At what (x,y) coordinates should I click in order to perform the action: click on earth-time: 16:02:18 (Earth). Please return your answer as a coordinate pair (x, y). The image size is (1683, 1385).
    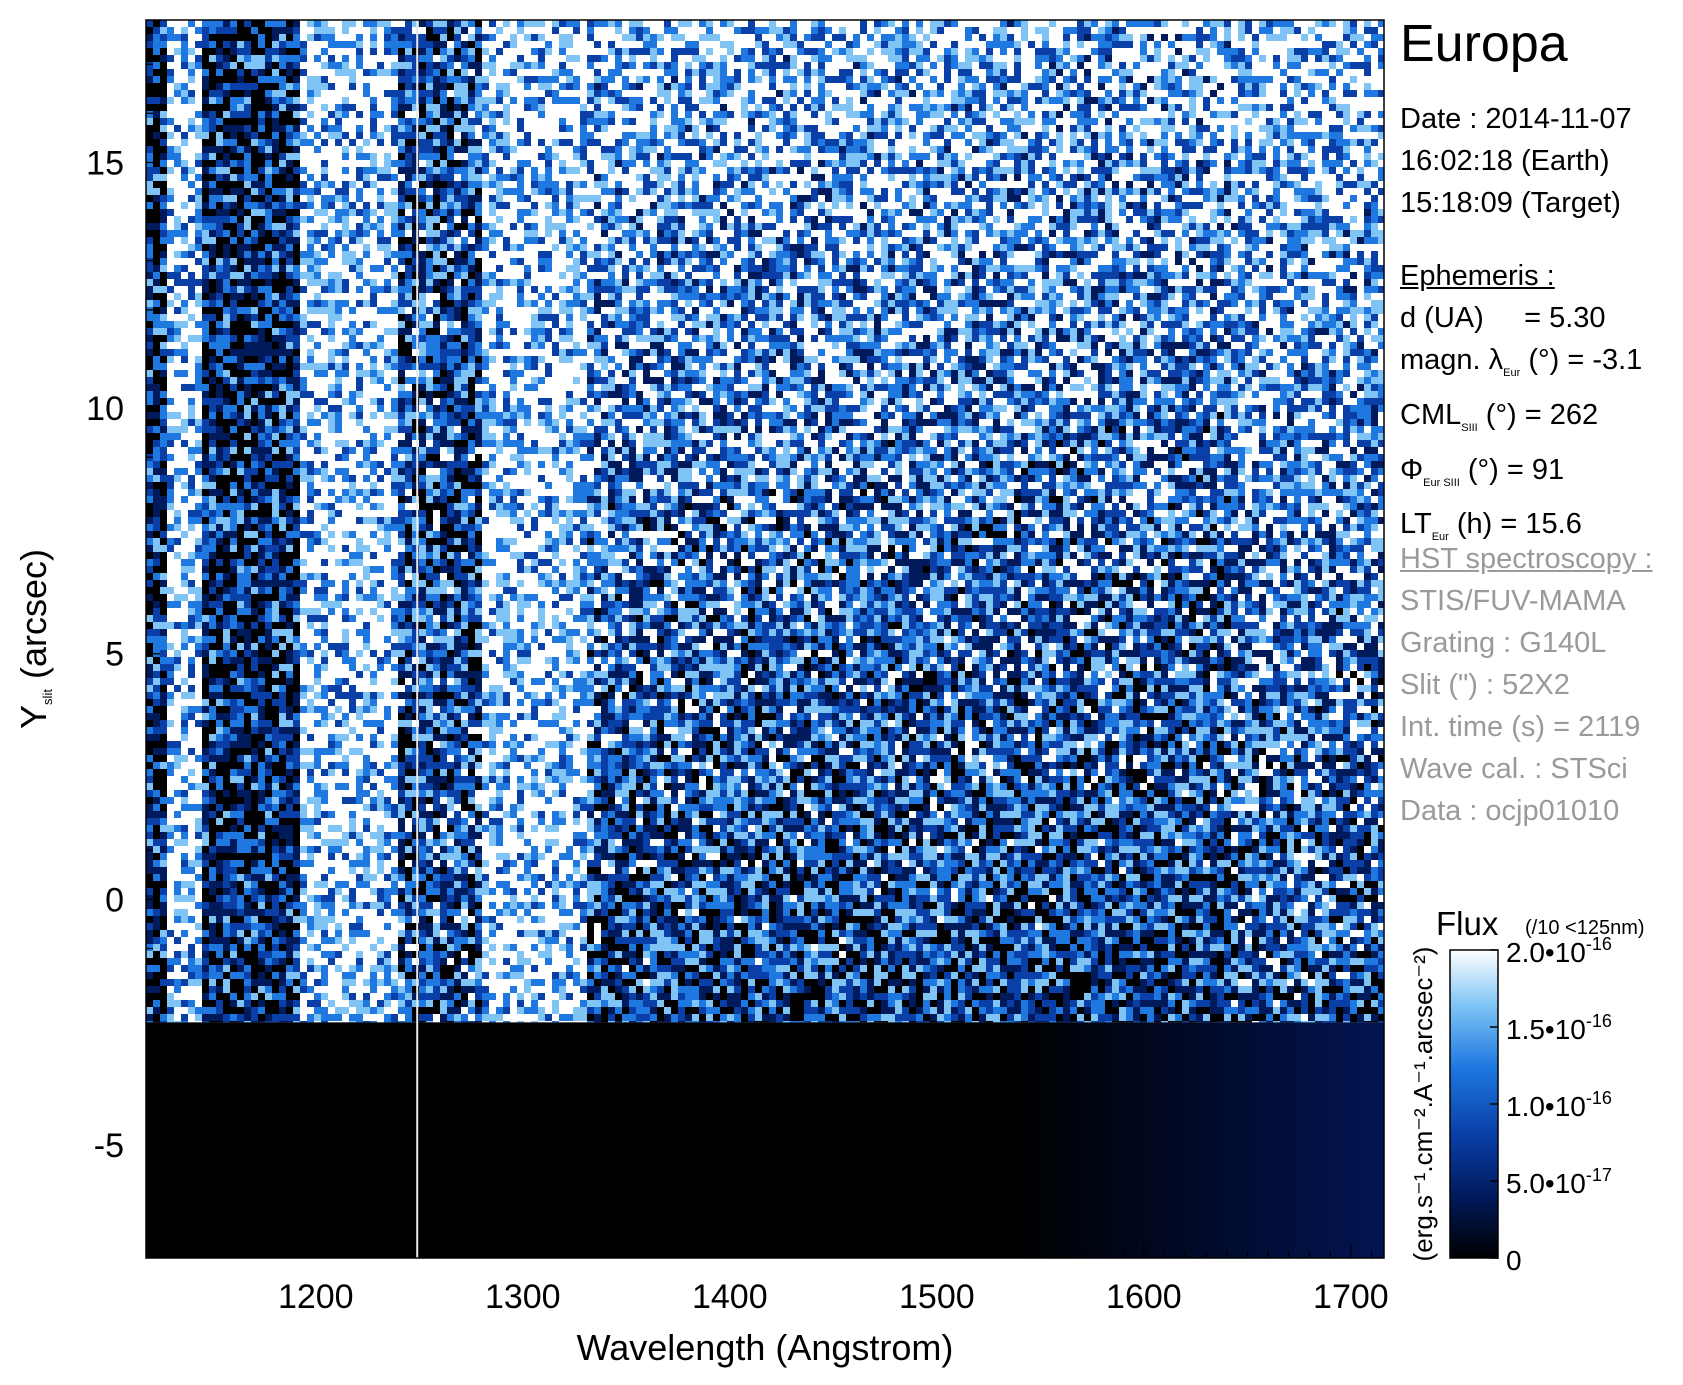
    Looking at the image, I should click on (1505, 161).